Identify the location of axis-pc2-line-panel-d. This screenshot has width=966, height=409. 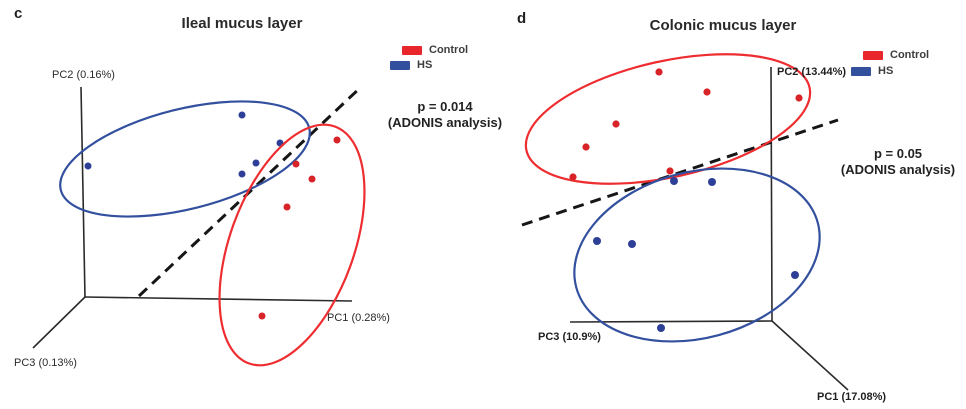
(771, 194).